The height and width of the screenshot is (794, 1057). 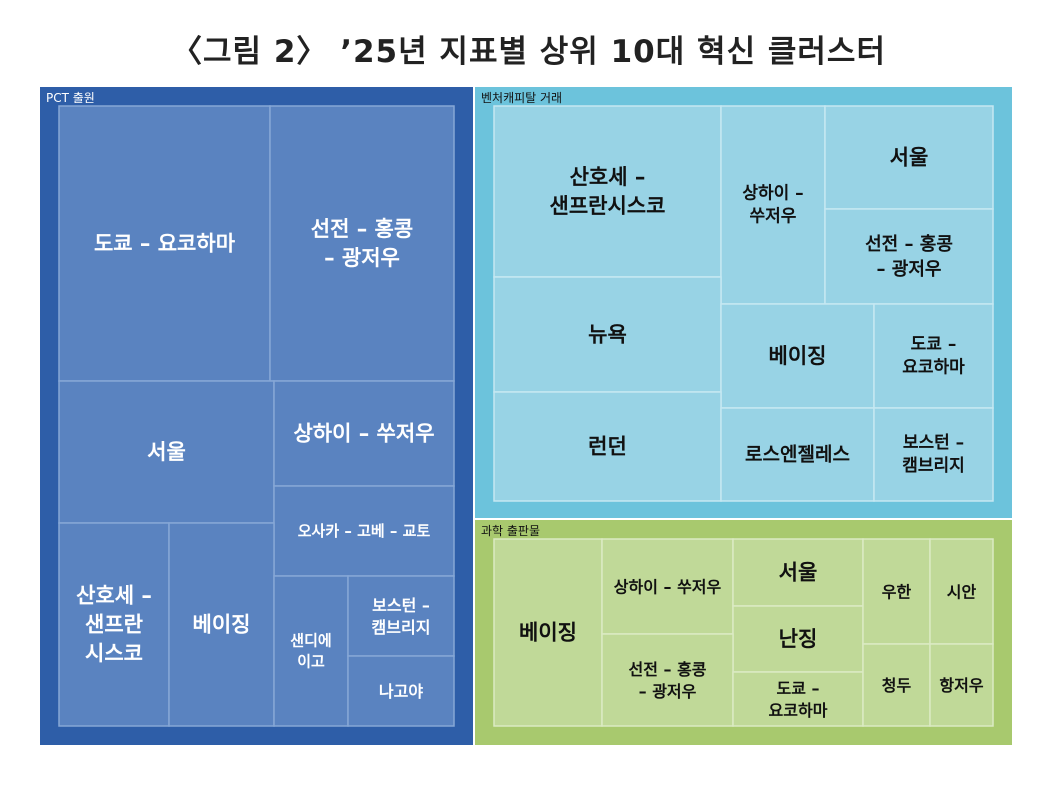 I want to click on tile-label: 우한, so click(x=897, y=591).